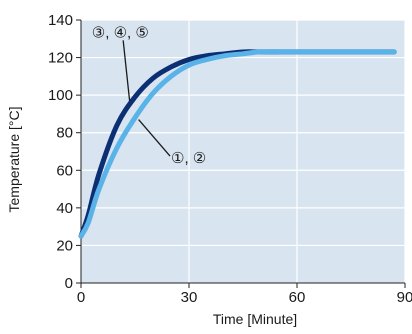 The height and width of the screenshot is (334, 412). I want to click on x-tick-label: 30, so click(189, 297).